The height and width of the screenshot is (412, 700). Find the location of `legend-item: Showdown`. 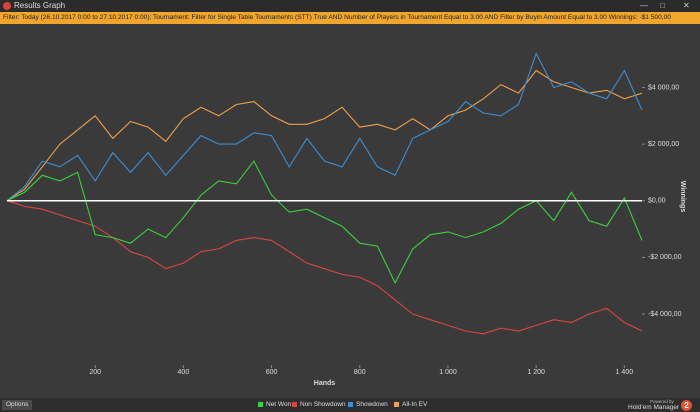

legend-item: Showdown is located at coordinates (368, 405).